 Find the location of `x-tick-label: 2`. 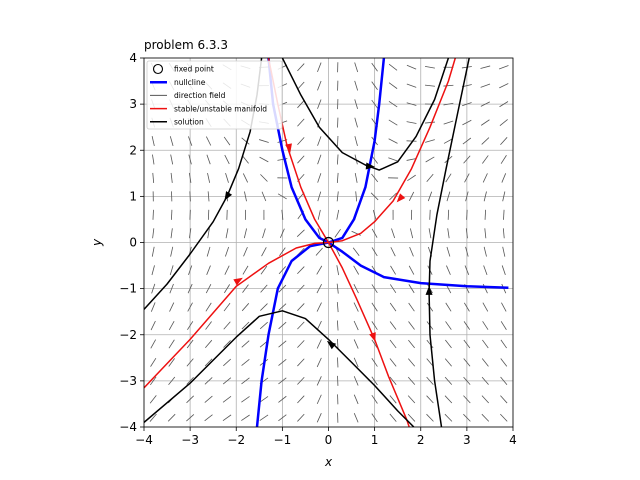

x-tick-label: 2 is located at coordinates (421, 440).